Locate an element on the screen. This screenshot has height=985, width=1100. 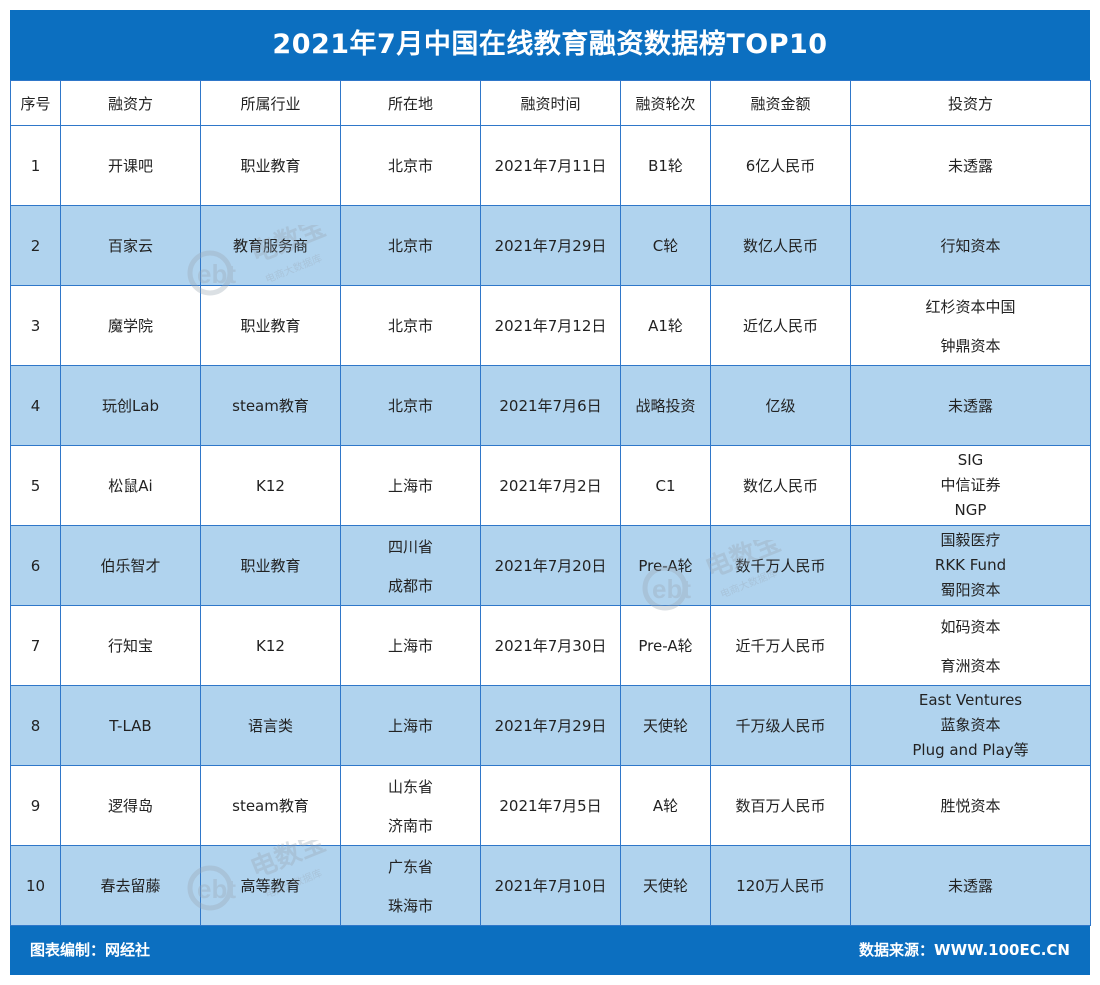
cell-investors-line: 胜悦资本 is located at coordinates (970, 806).